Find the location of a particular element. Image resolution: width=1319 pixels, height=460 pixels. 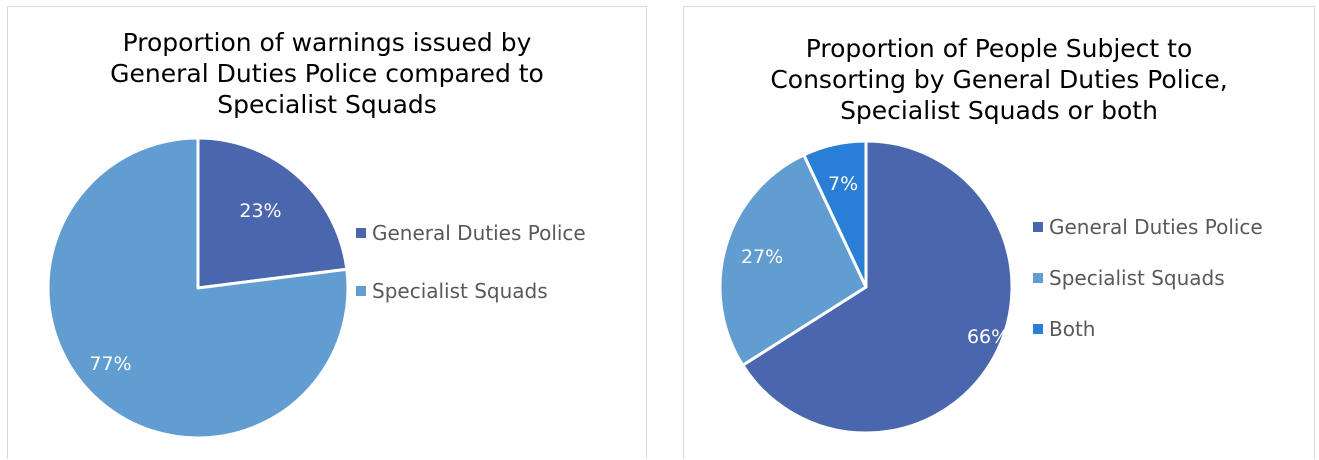

legend-item: Both is located at coordinates (1148, 329).